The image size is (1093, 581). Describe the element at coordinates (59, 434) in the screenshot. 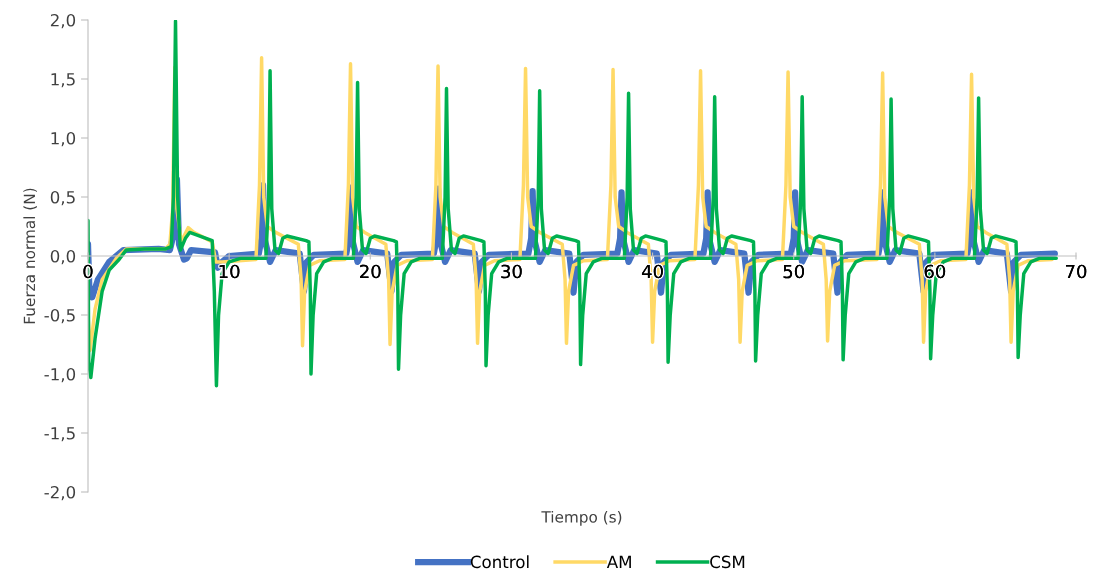

I see `y-tick-label: -1,5` at that location.